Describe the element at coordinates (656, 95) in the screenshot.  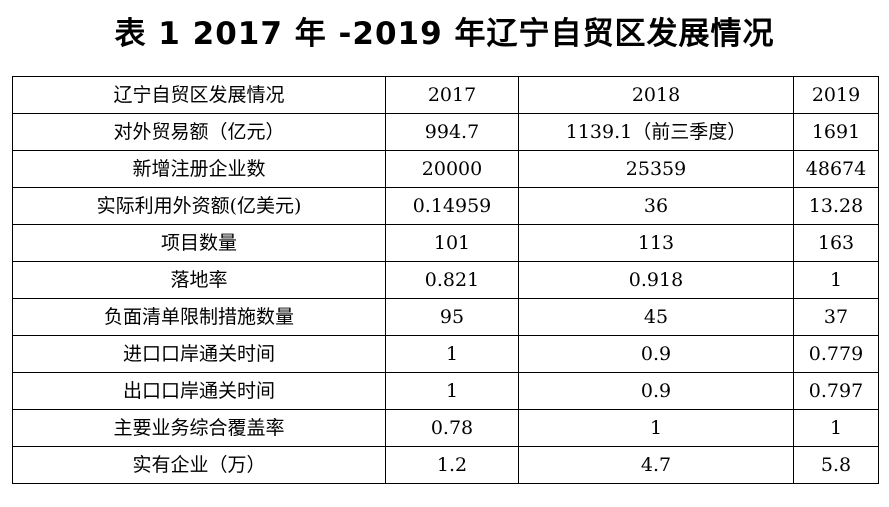
I see `header-cell-2018: 2018` at that location.